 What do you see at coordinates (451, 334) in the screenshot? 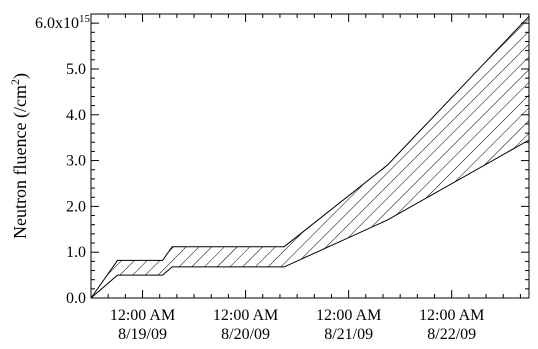
I see `x-tick-label-date: 8/22/09` at bounding box center [451, 334].